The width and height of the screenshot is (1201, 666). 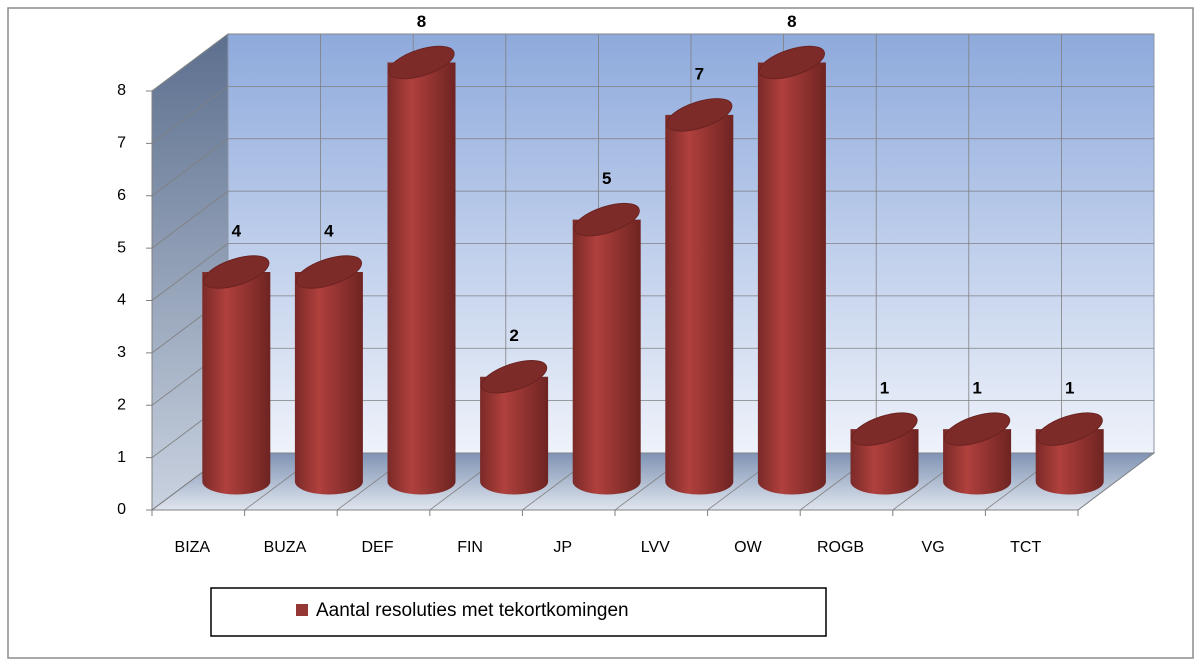 What do you see at coordinates (606, 178) in the screenshot?
I see `data-label: 5` at bounding box center [606, 178].